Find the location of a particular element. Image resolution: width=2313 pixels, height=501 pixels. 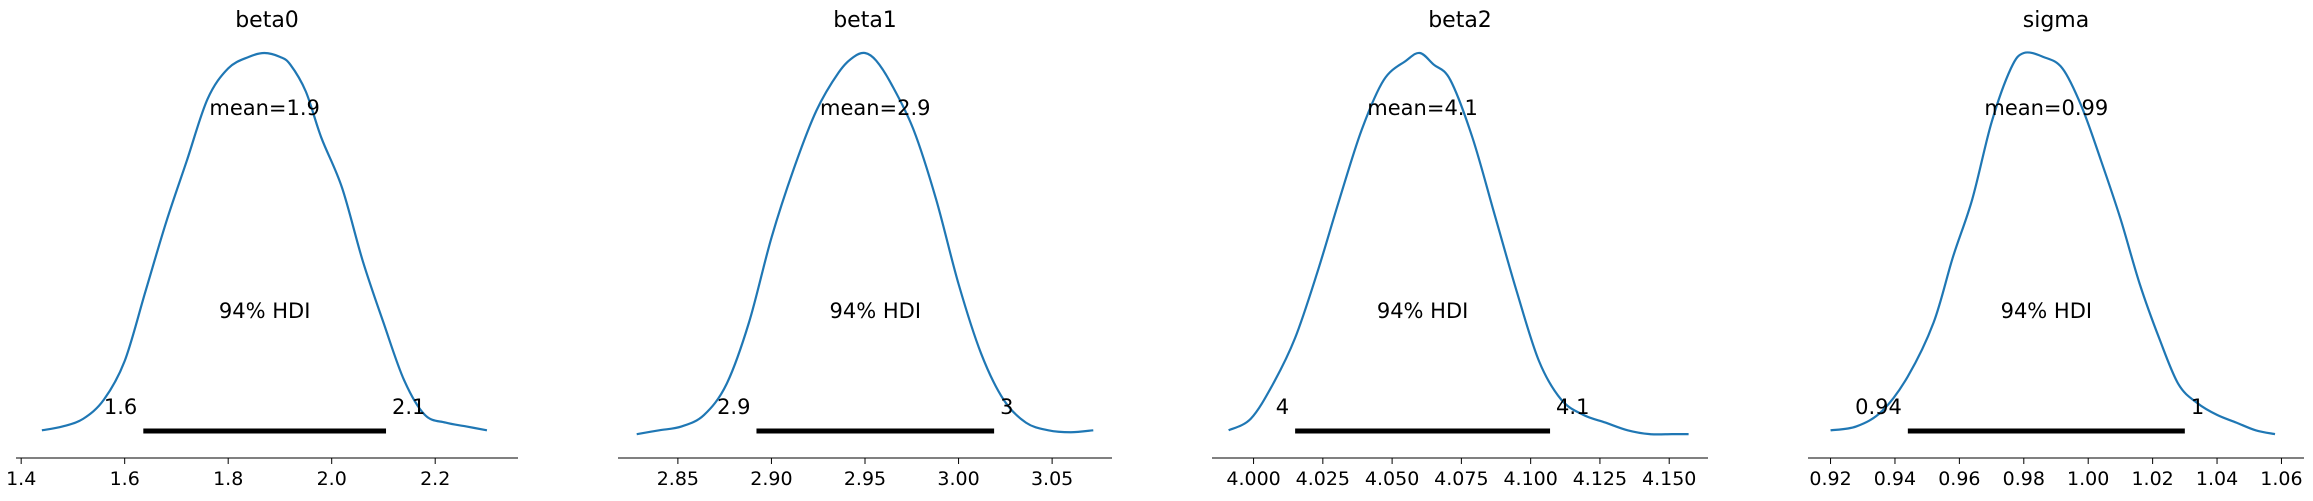

x-tick-label: 1.4 is located at coordinates (21, 479).